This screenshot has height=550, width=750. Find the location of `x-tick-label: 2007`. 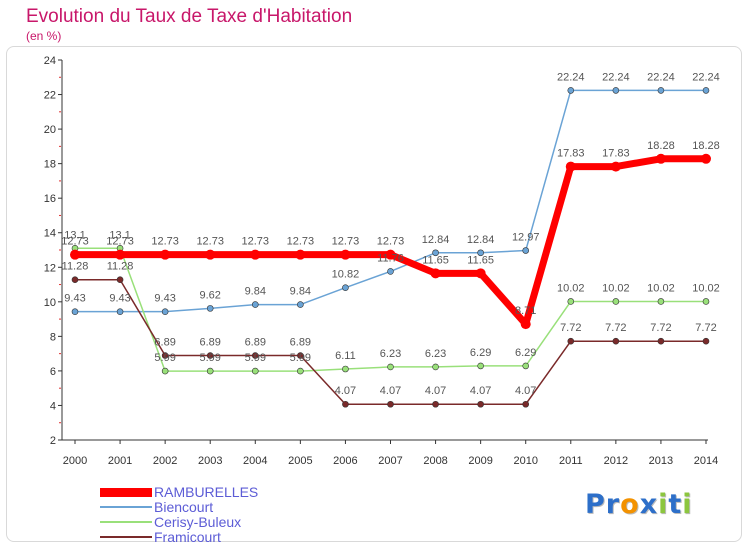

x-tick-label: 2007 is located at coordinates (390, 461).